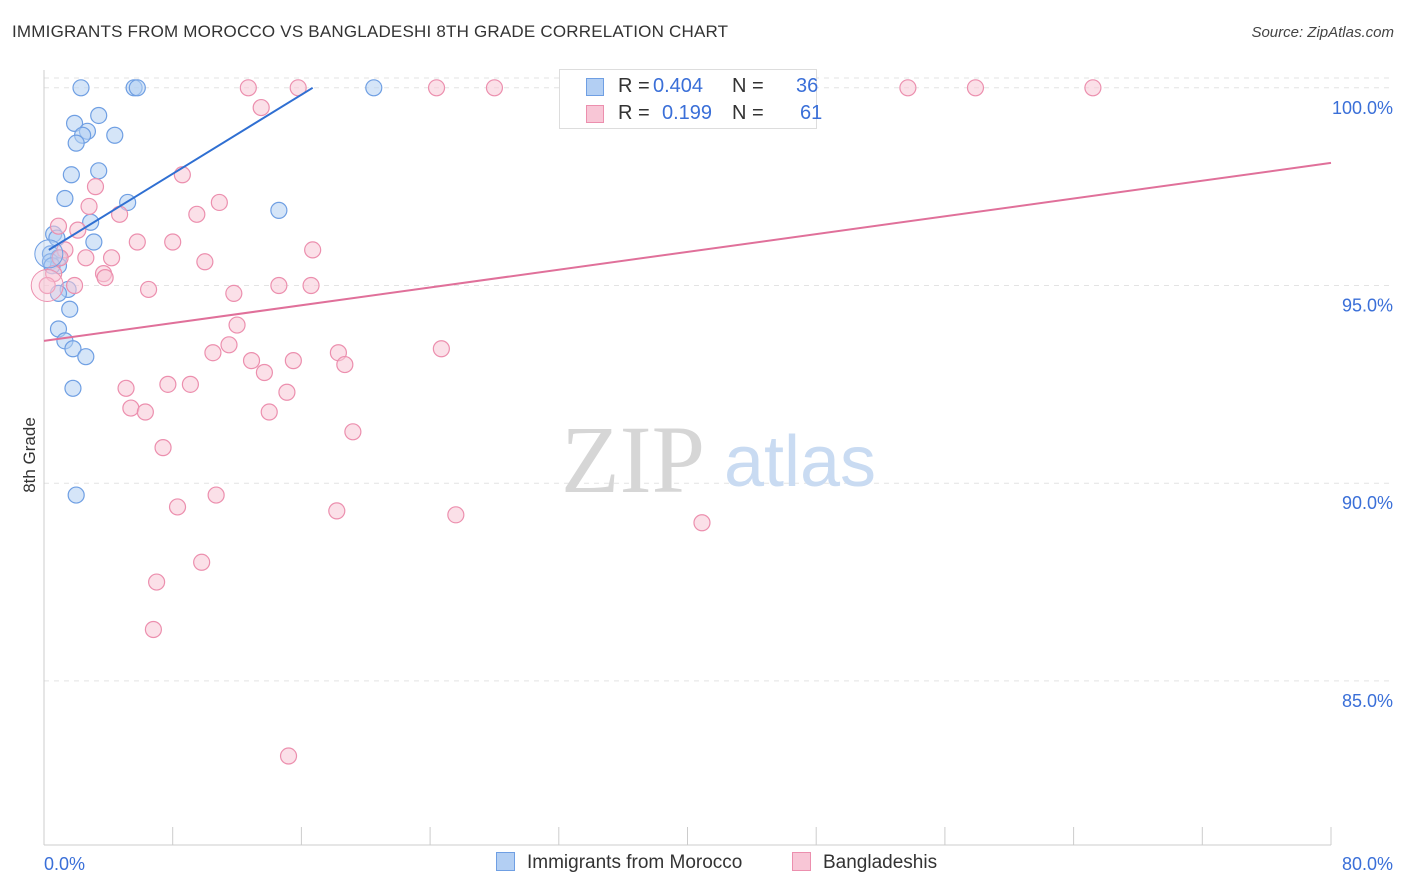  Describe the element at coordinates (690, 99) in the screenshot. I see `stats-legend: R = 0.404 N = 36 R = 0.199 N = 61` at that location.